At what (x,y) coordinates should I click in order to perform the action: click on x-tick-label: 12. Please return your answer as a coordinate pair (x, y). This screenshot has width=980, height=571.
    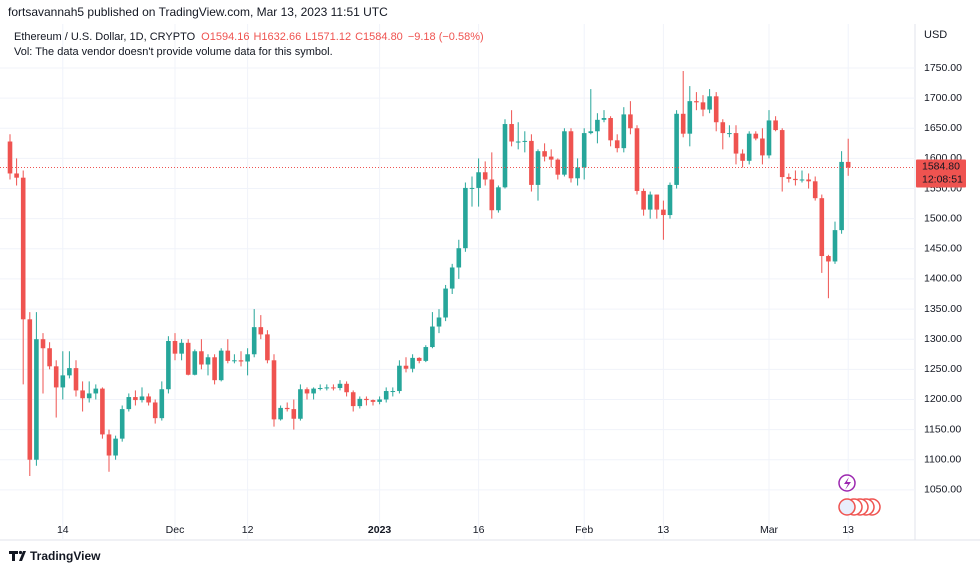
    Looking at the image, I should click on (248, 530).